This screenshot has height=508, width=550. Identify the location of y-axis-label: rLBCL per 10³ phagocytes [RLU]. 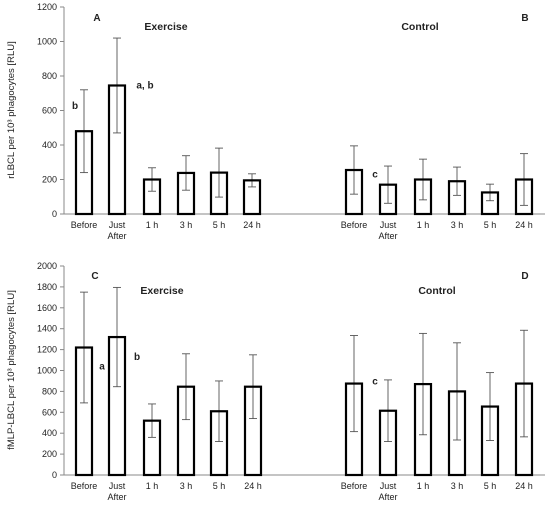
(11, 109).